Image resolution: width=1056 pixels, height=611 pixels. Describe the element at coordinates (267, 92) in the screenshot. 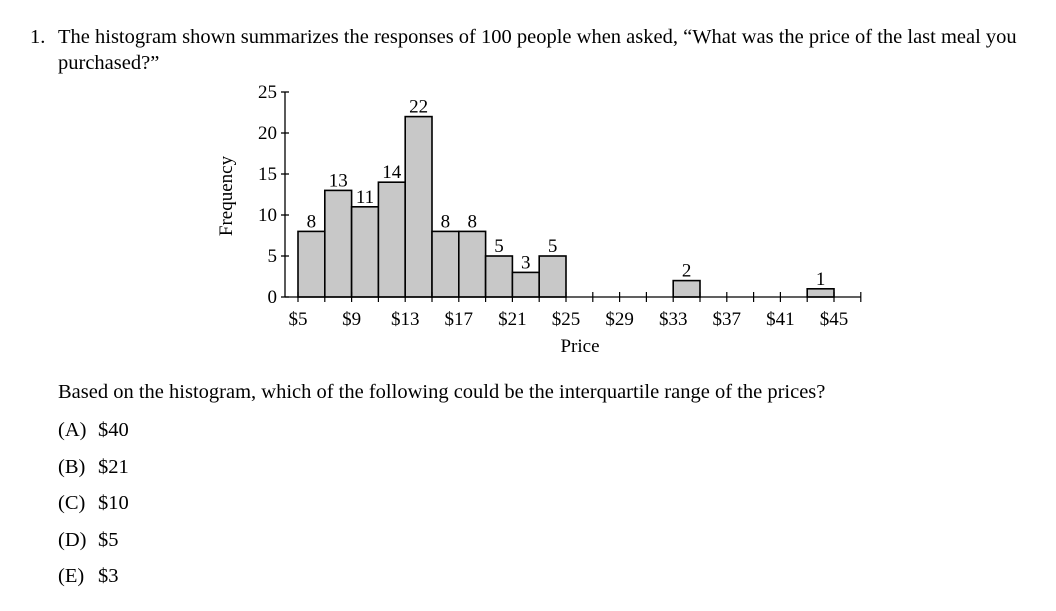

I see `y-tick-label: 25` at that location.